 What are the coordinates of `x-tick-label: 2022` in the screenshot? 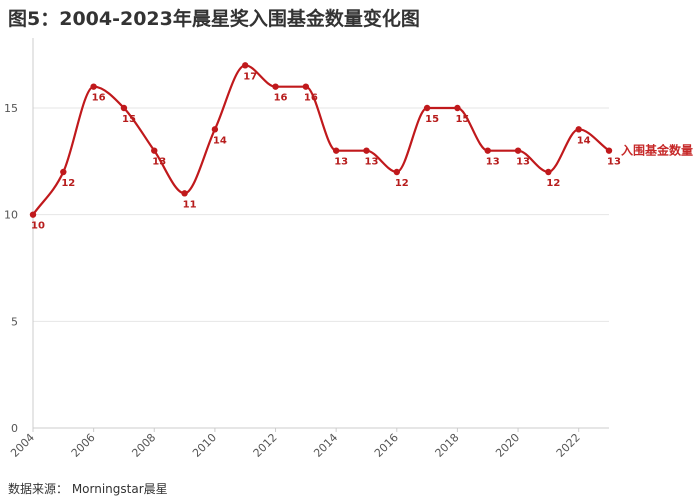 It's located at (568, 445).